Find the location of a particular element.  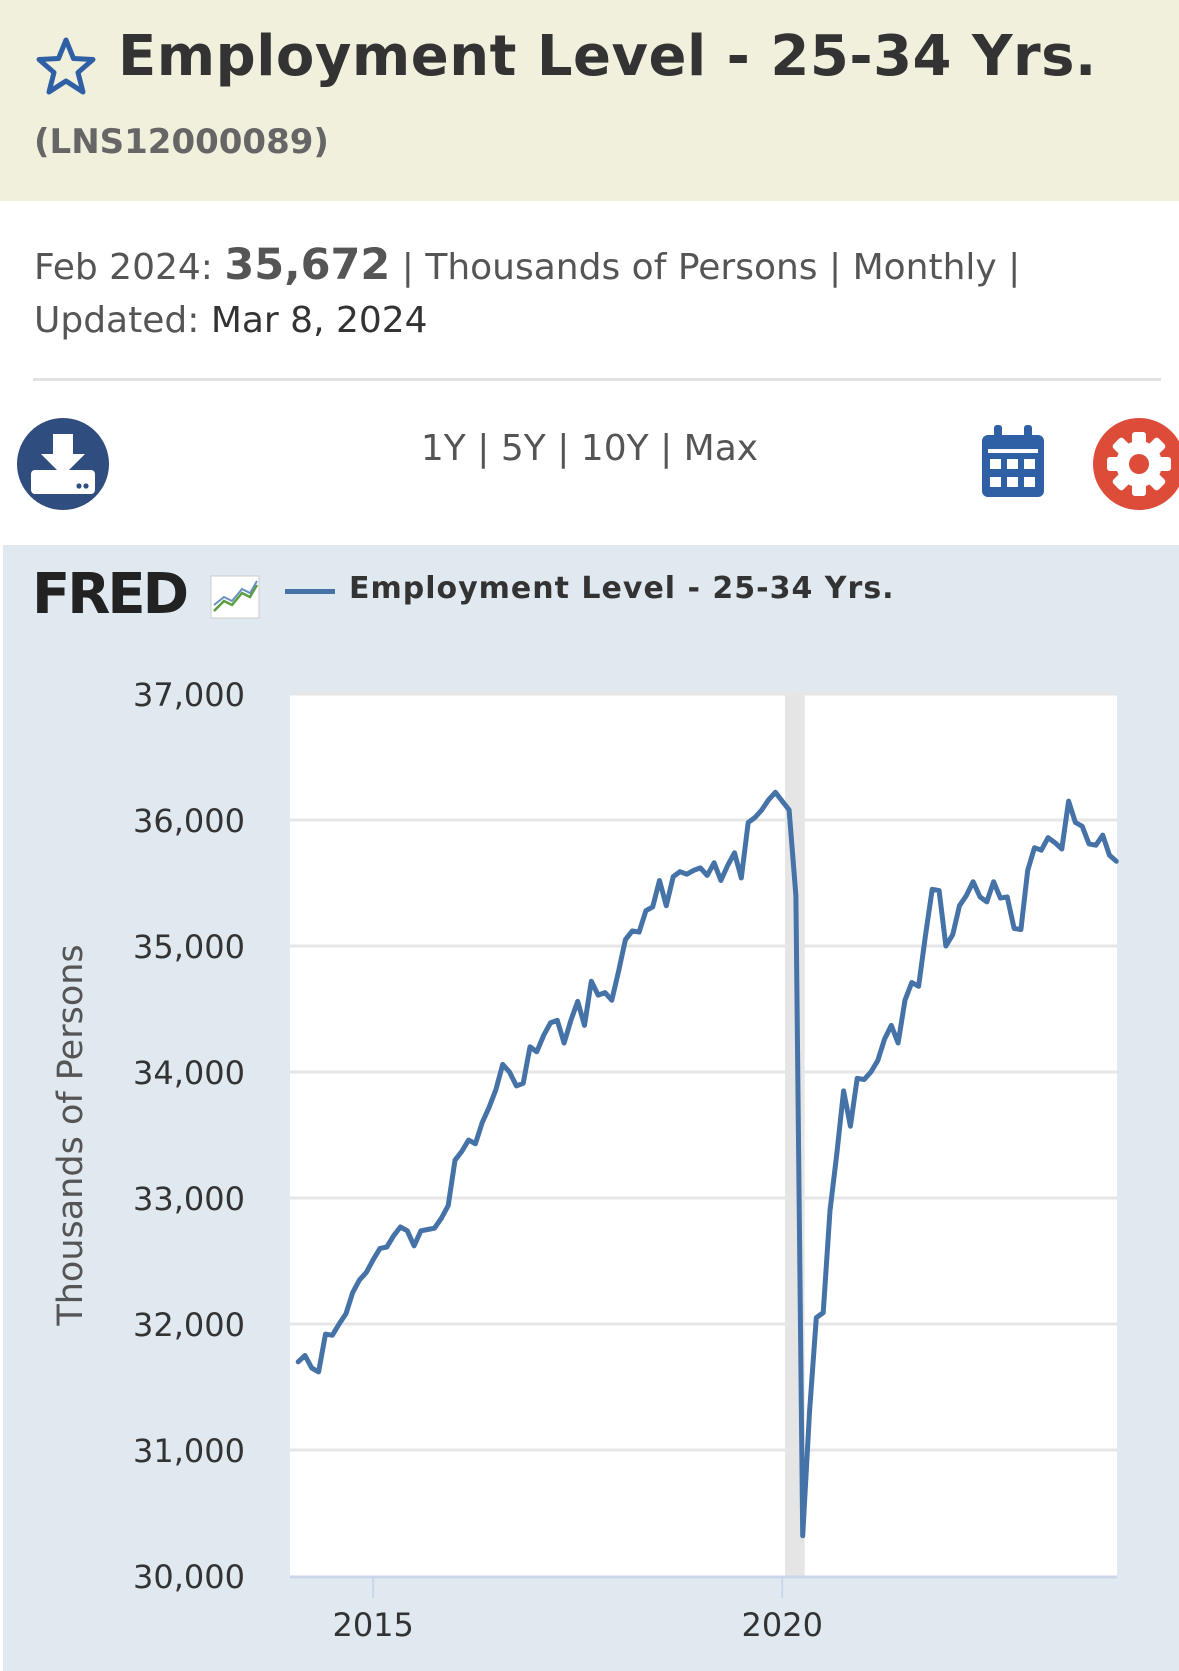

calendar-icon is located at coordinates (1013, 462).